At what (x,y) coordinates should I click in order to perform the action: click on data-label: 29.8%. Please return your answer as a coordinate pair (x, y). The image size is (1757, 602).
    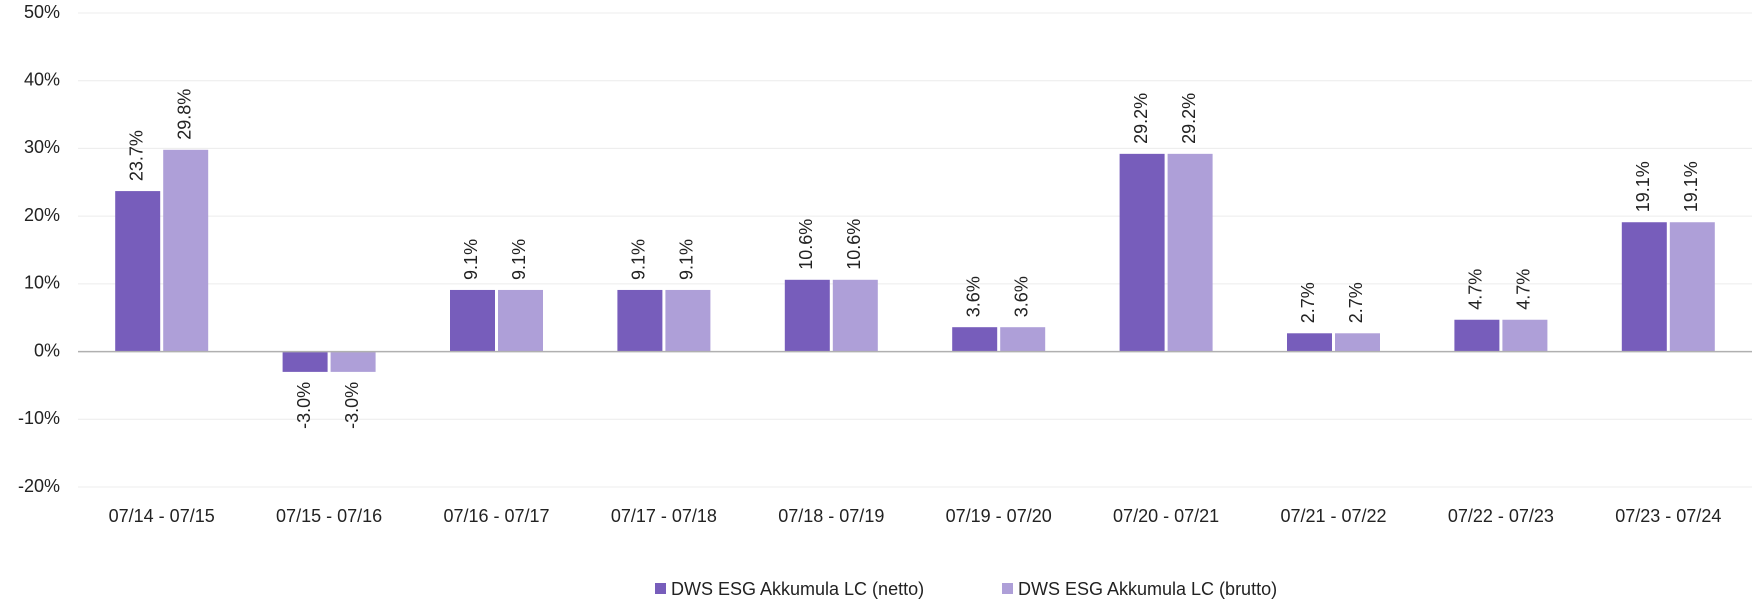
    Looking at the image, I should click on (184, 114).